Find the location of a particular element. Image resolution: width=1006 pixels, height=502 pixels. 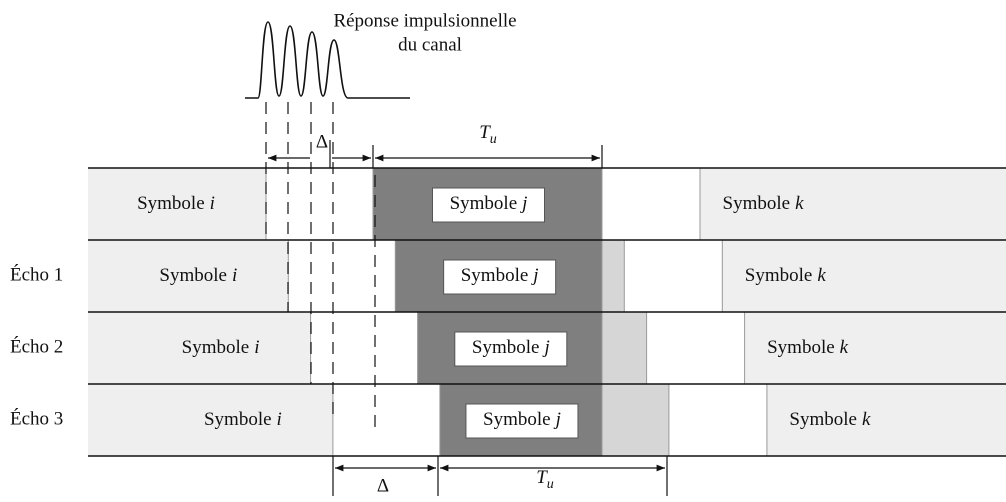

bottom-markers is located at coordinates (500, 476).